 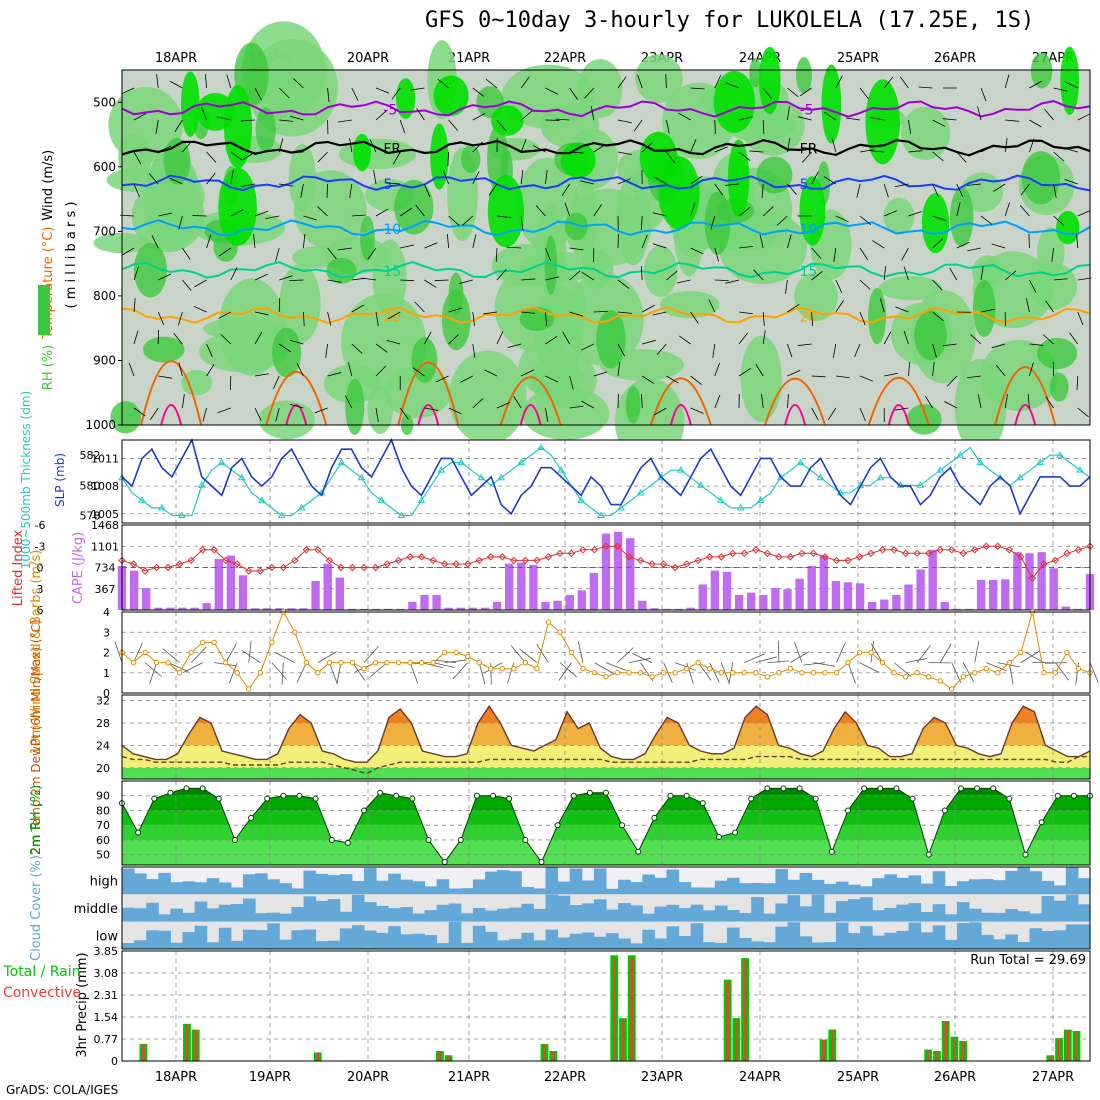 What do you see at coordinates (387, 185) in the screenshot?
I see `isotherm-label-5: 5` at bounding box center [387, 185].